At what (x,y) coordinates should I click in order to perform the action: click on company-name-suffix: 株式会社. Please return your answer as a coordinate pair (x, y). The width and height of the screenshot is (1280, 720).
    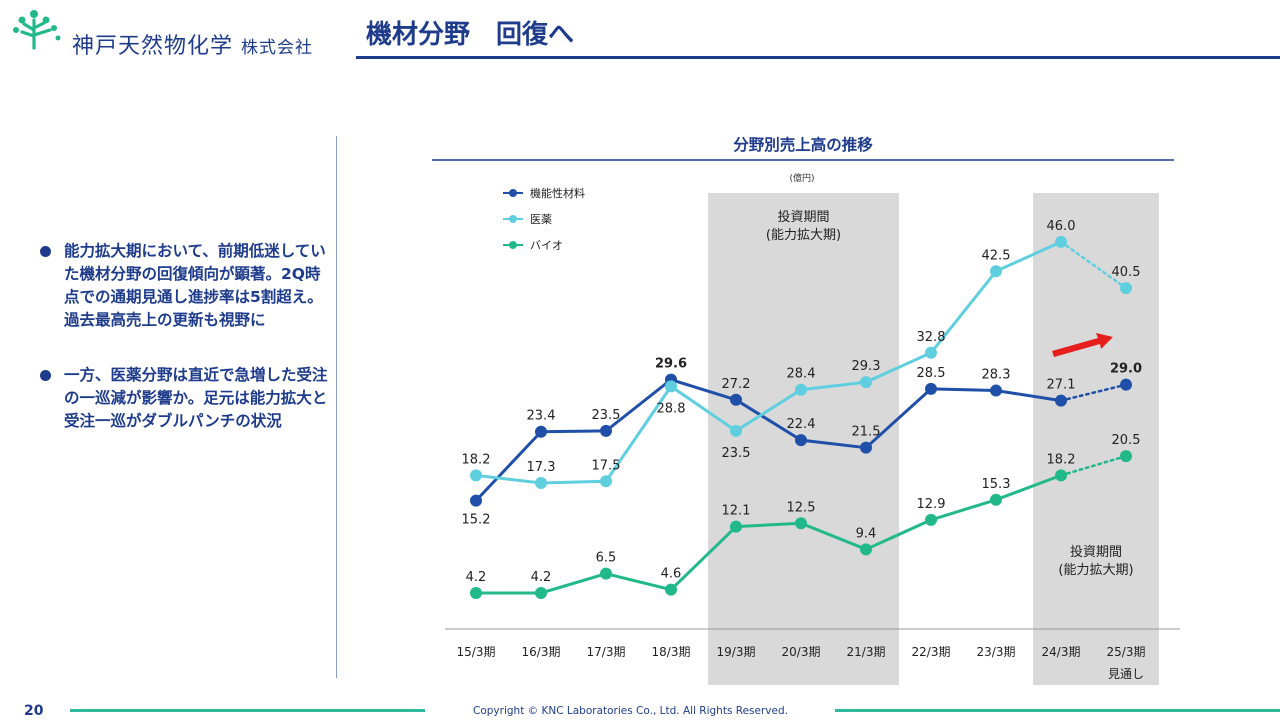
    Looking at the image, I should click on (277, 48).